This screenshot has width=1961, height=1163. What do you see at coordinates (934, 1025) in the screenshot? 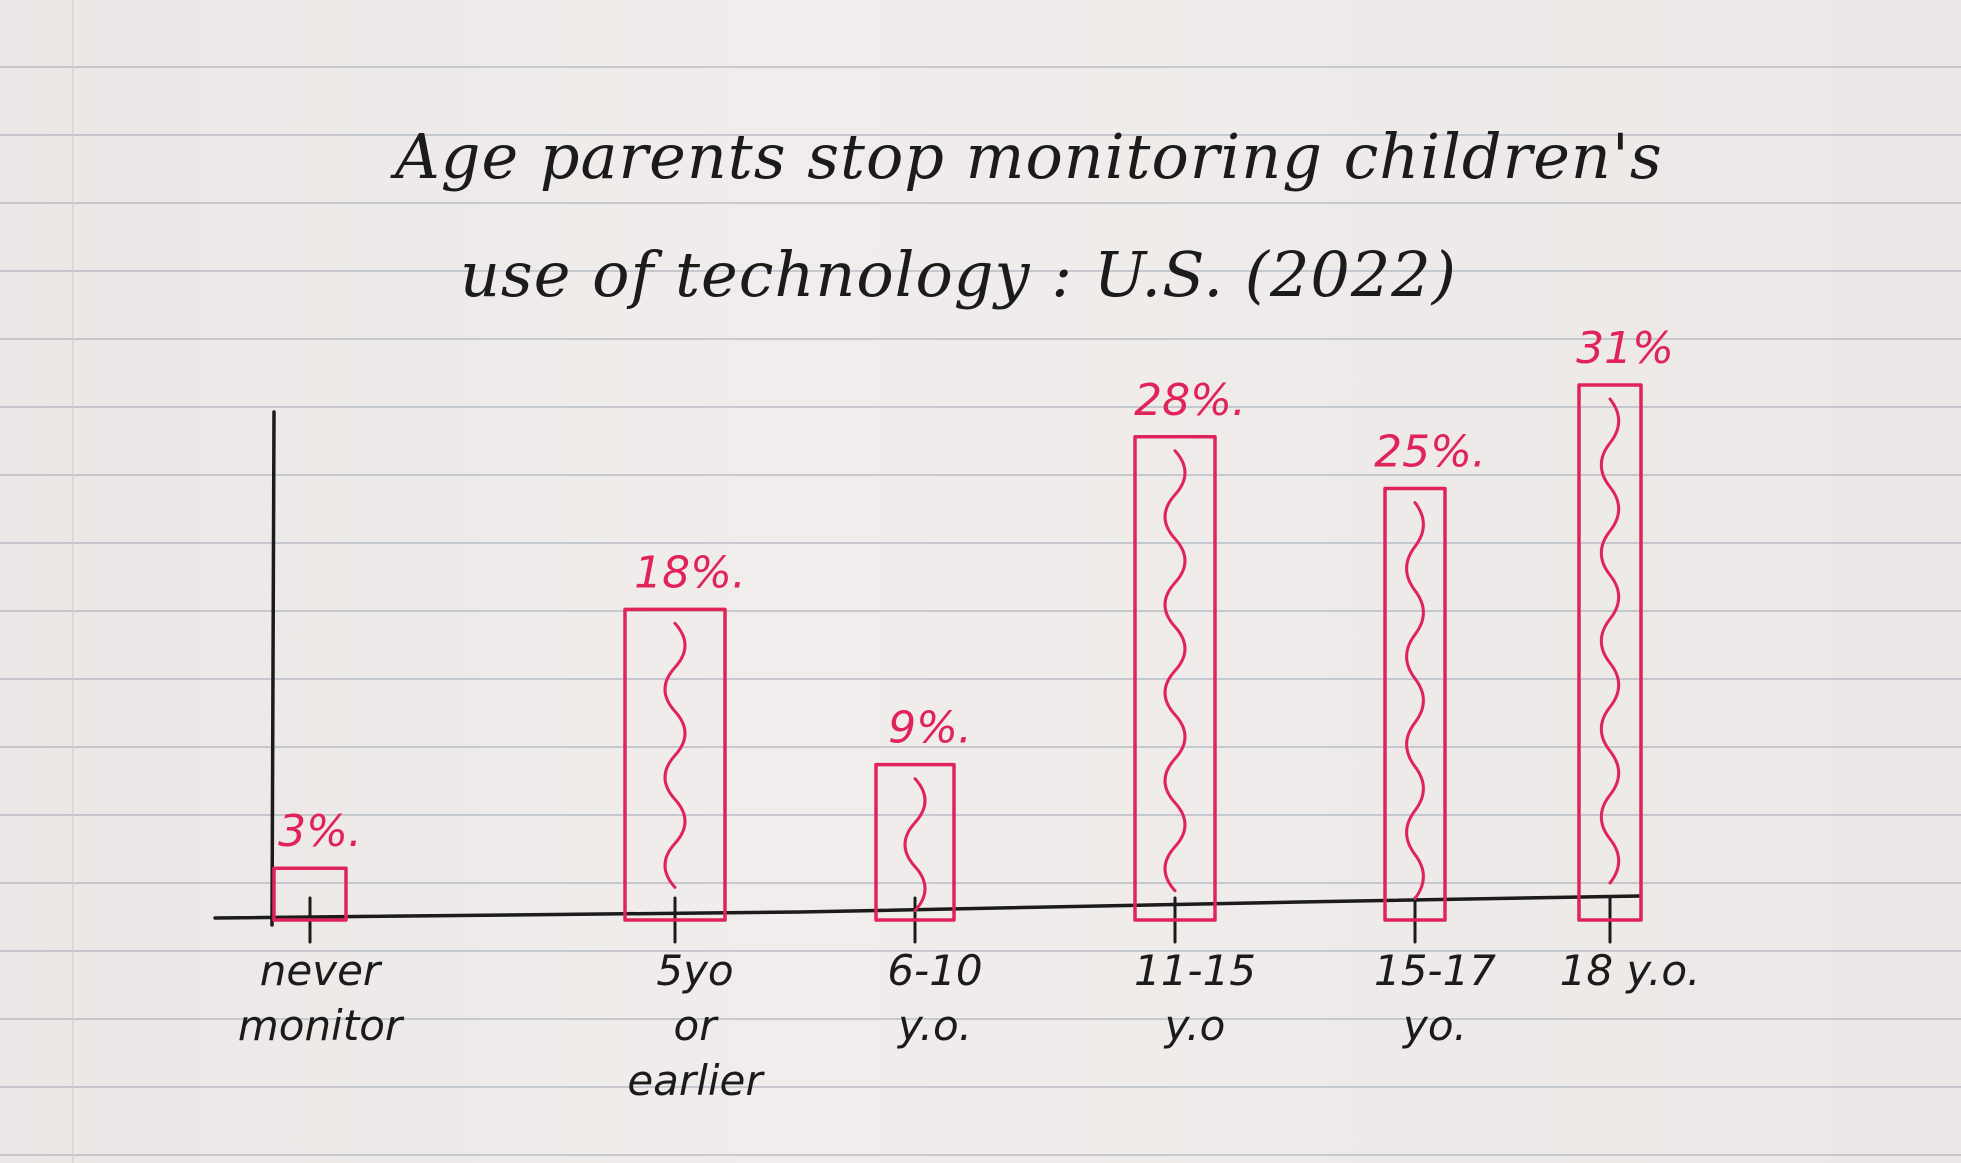
I see `x-tick-label: y.o.` at bounding box center [934, 1025].